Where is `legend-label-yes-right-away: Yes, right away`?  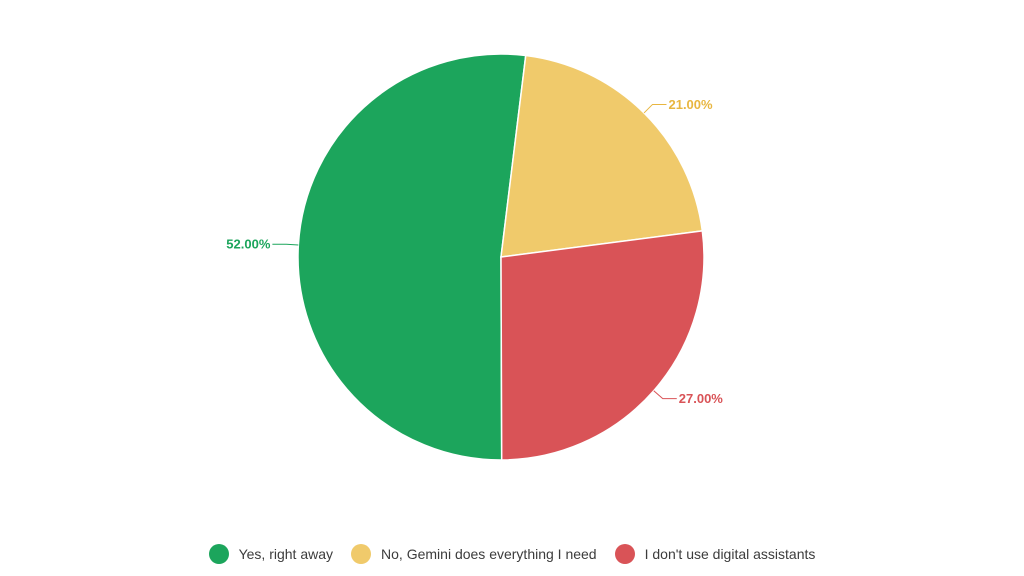
legend-label-yes-right-away: Yes, right away is located at coordinates (286, 554).